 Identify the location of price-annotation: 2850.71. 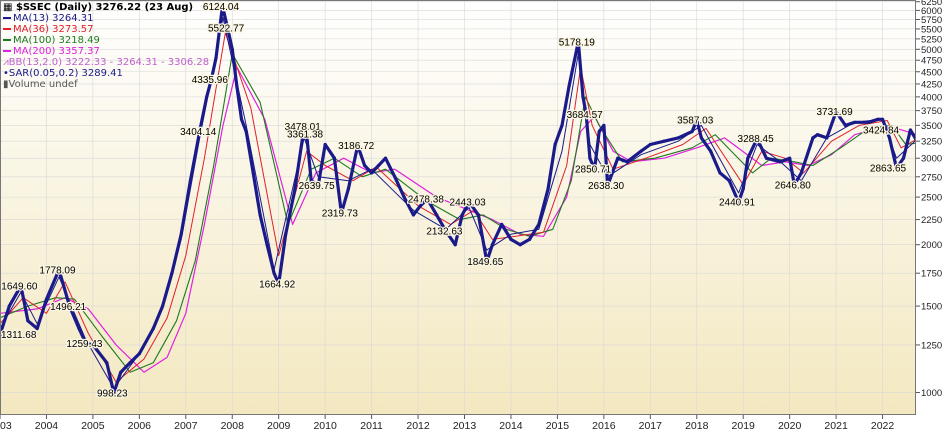
(593, 170).